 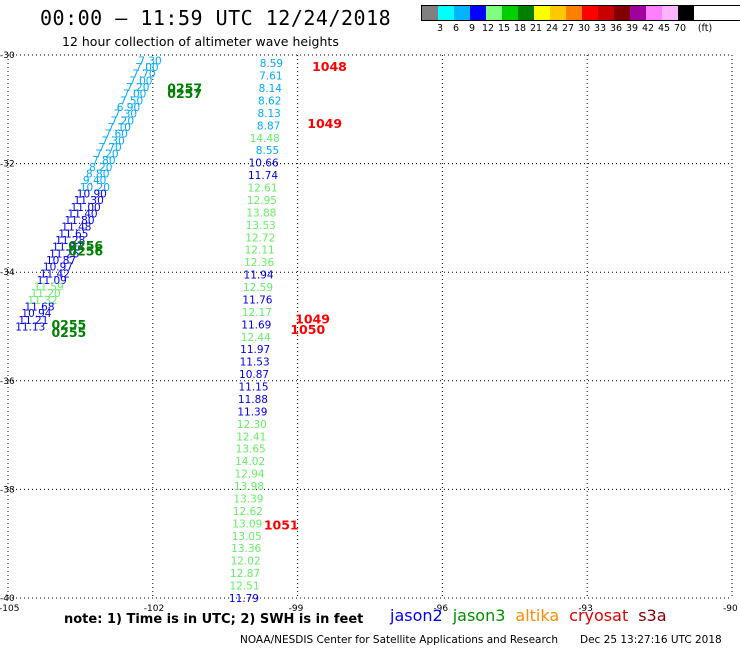 I want to click on wave-height-label: 13.88, so click(x=261, y=213).